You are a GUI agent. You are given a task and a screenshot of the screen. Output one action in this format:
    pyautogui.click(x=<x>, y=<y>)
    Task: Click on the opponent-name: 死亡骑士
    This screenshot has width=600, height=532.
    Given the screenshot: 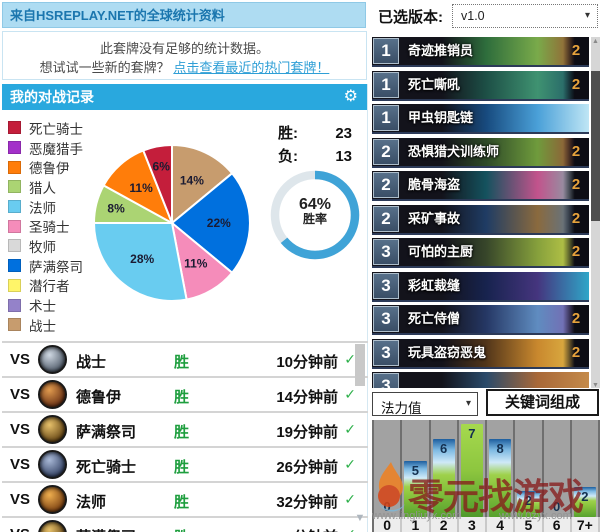 What is the action you would take?
    pyautogui.click(x=106, y=467)
    